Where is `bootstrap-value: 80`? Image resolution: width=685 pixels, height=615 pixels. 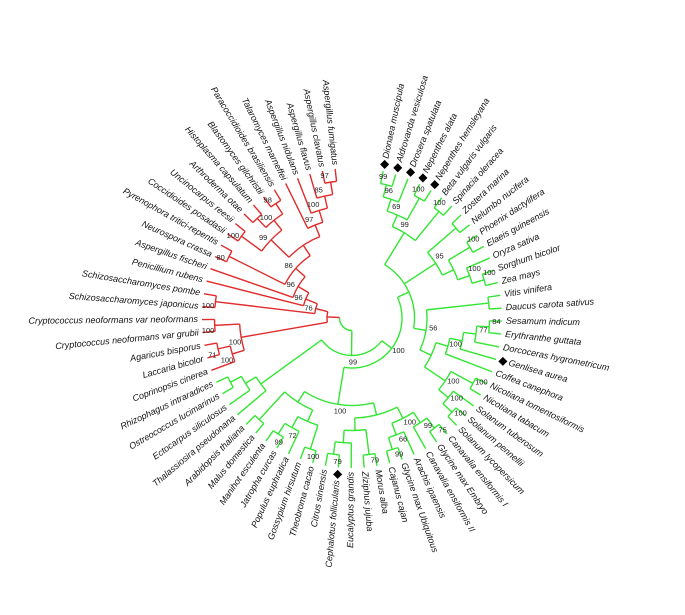
bootstrap-value: 80 is located at coordinates (220, 257).